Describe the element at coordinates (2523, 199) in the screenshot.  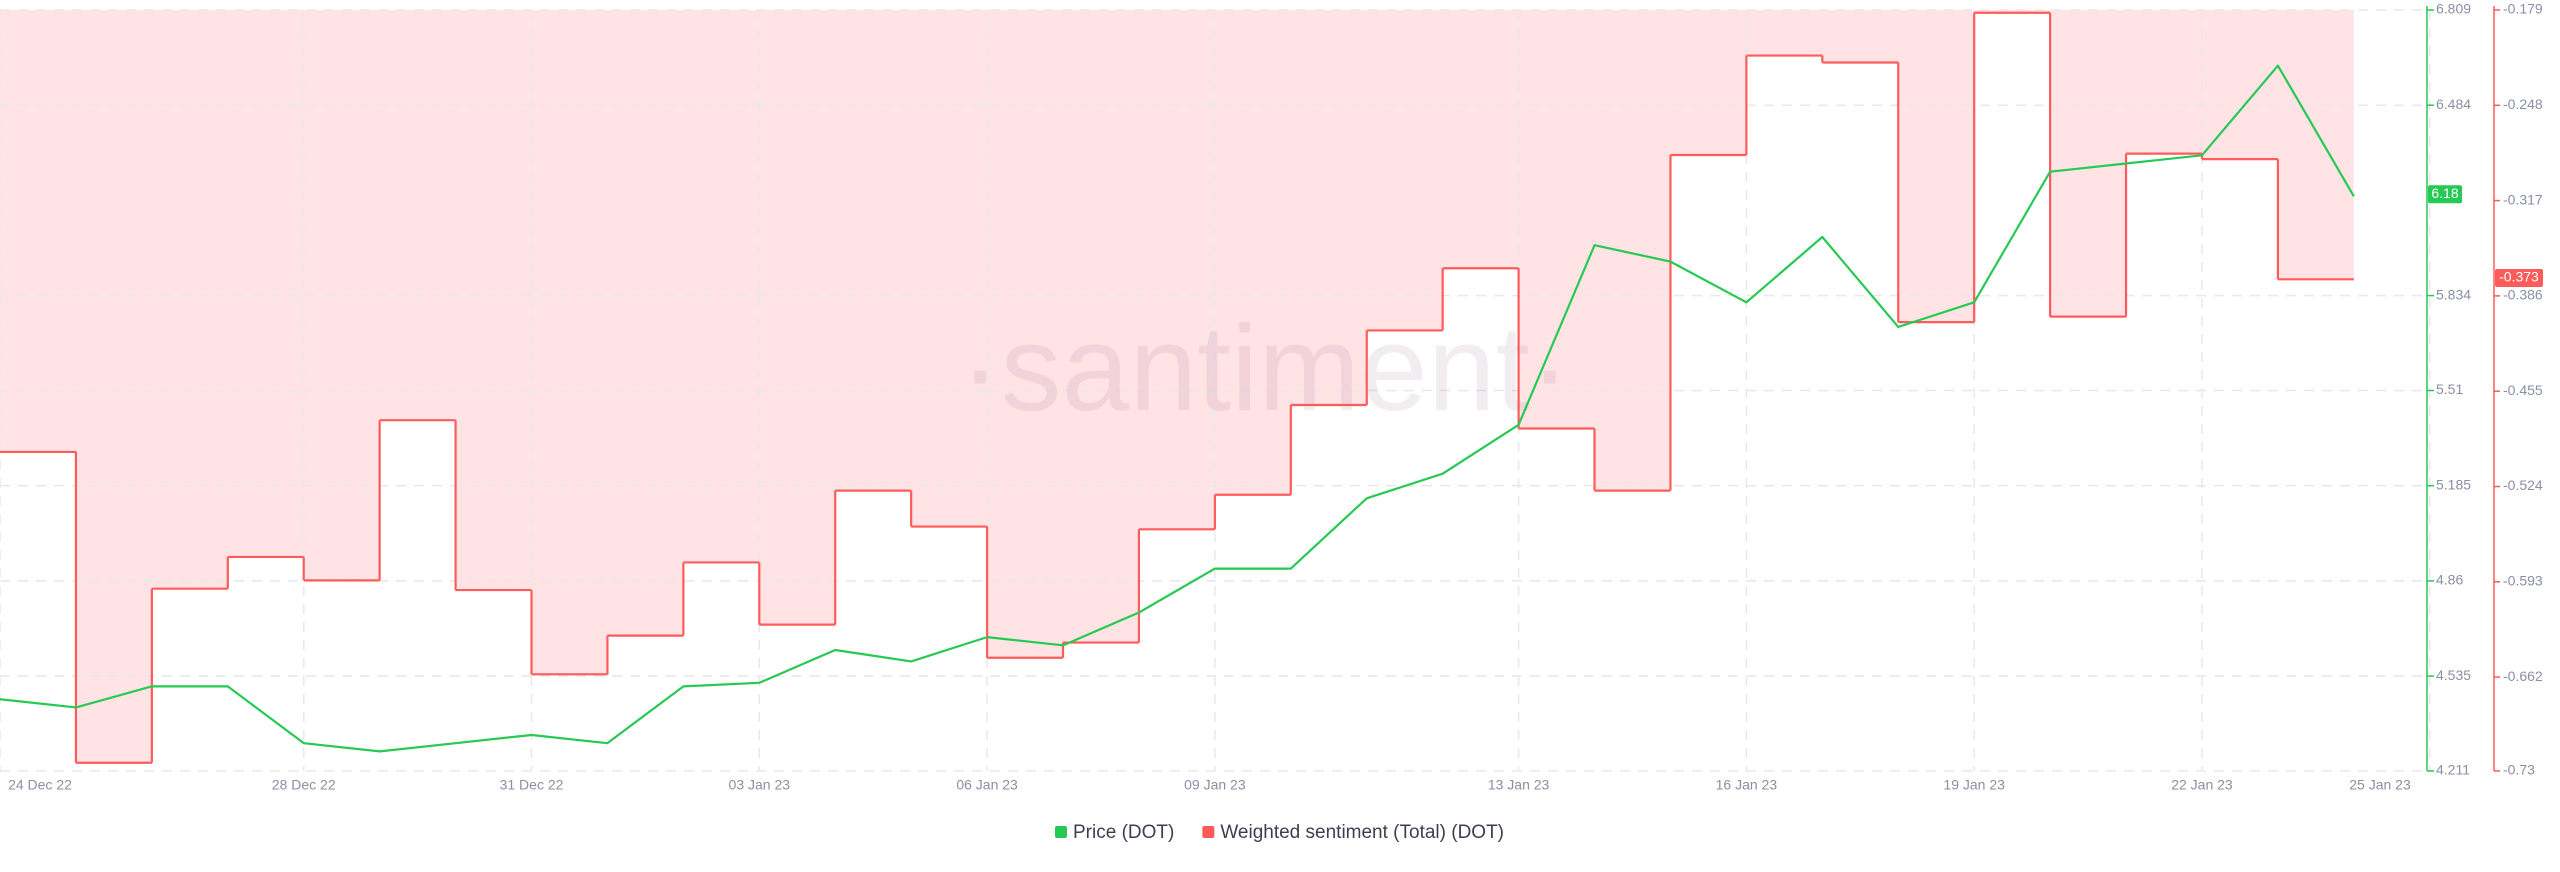
I see `y2-tick-label: -0.317` at that location.